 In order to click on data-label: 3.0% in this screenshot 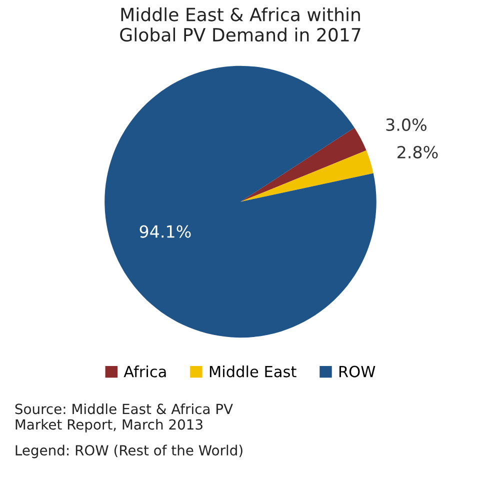, I will do `click(406, 125)`.